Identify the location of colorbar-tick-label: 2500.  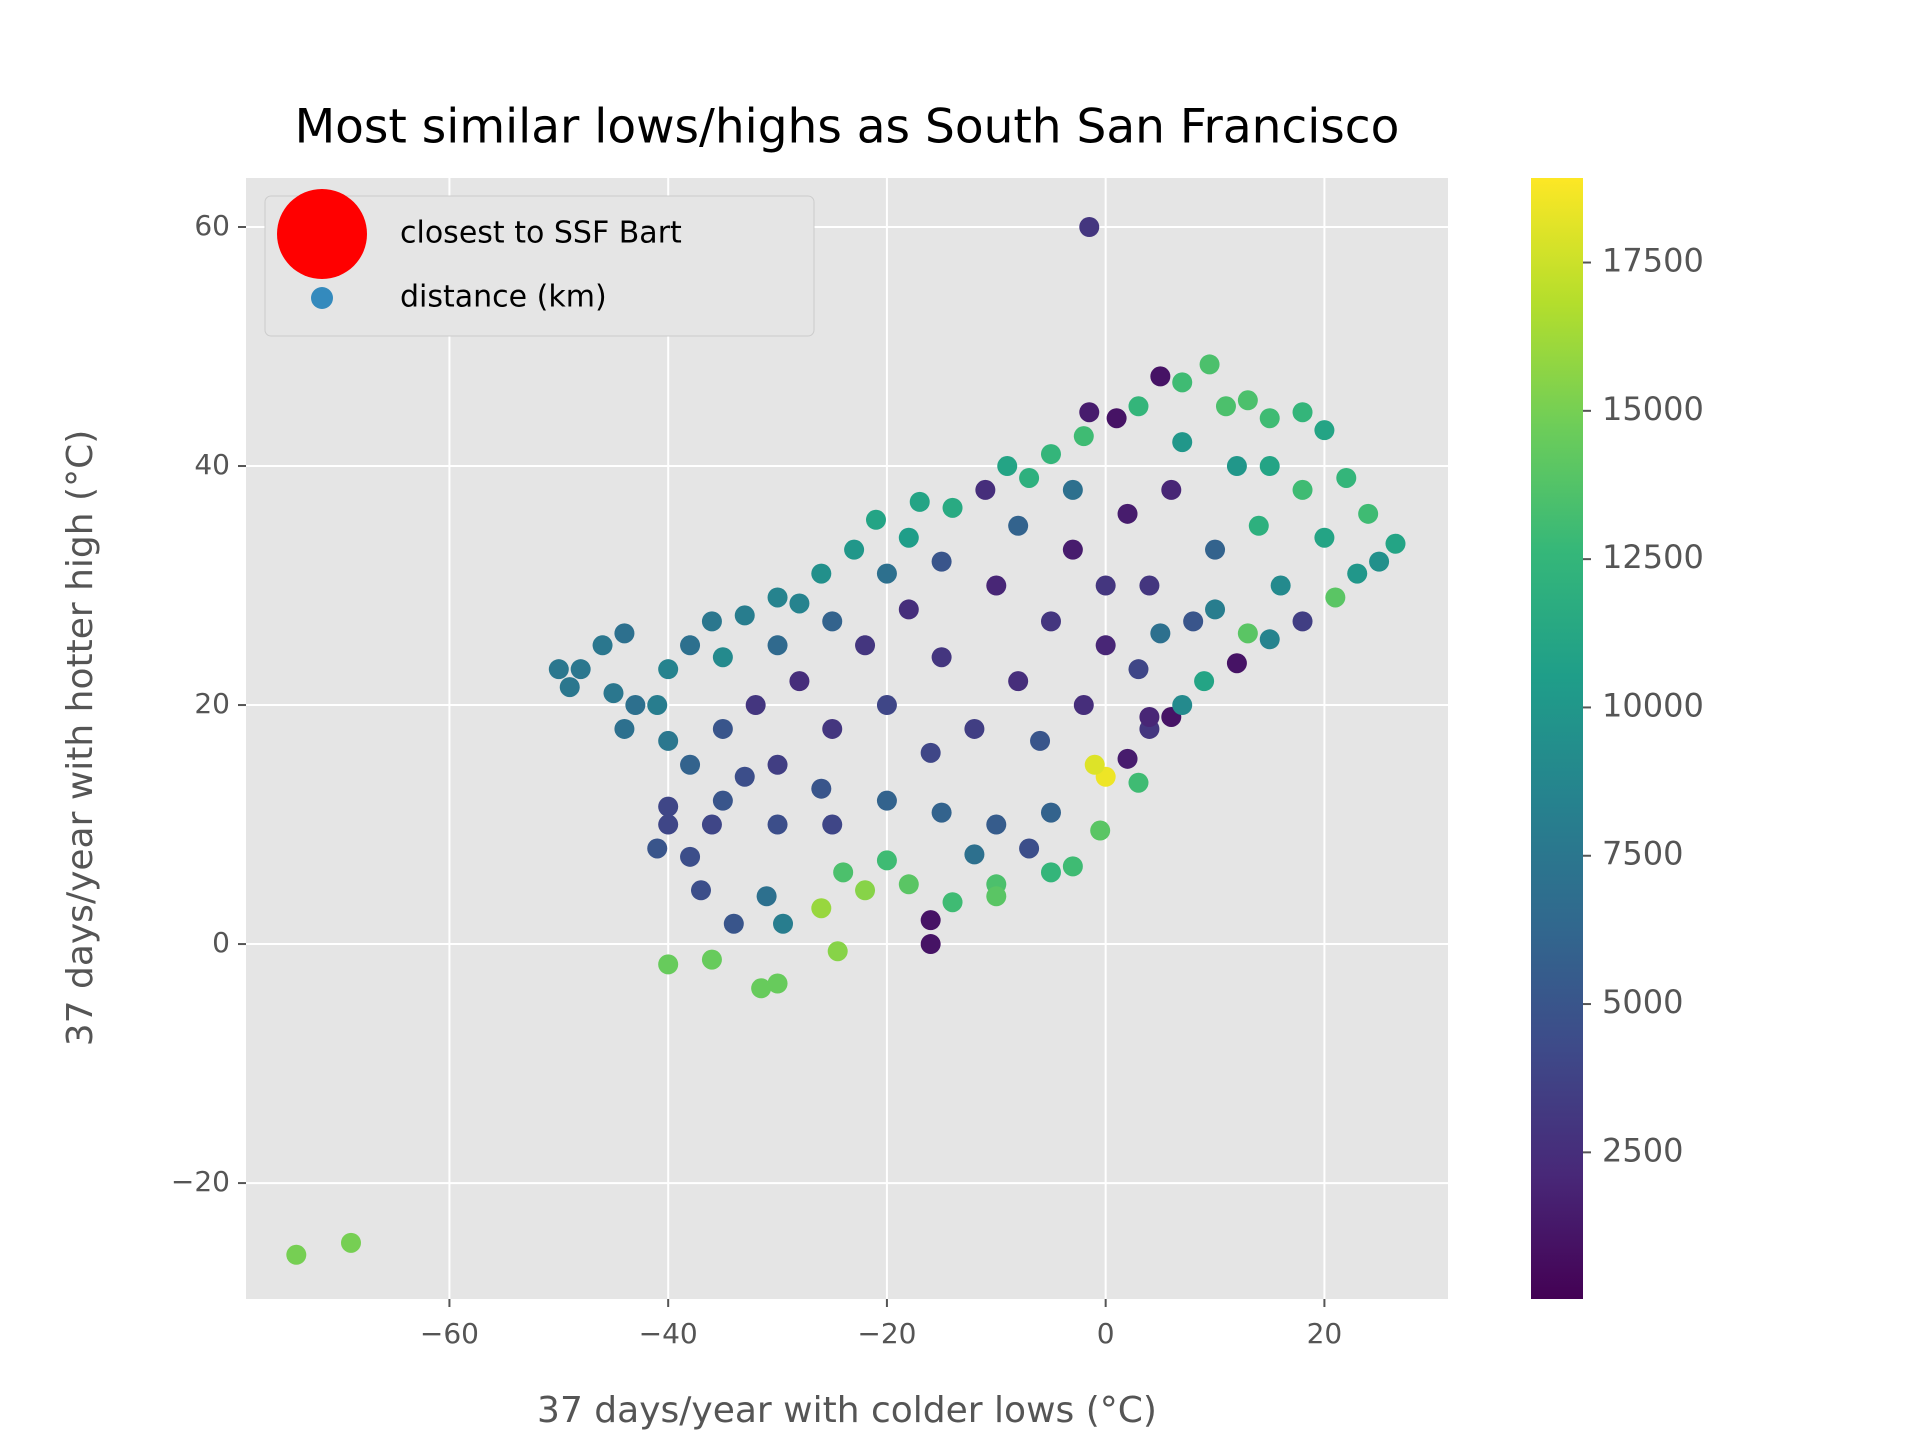
(1642, 1150).